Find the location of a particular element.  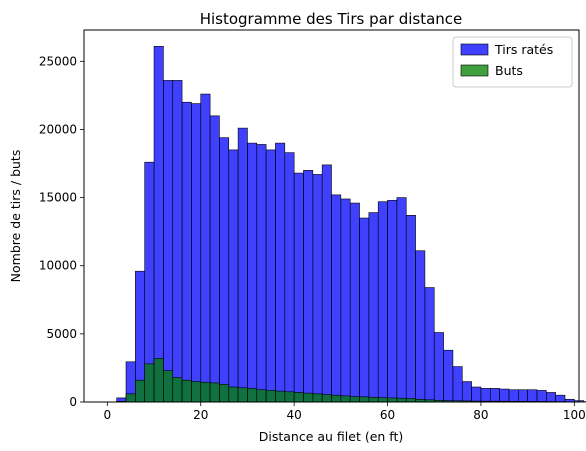

series-buts is located at coordinates (351, 380).